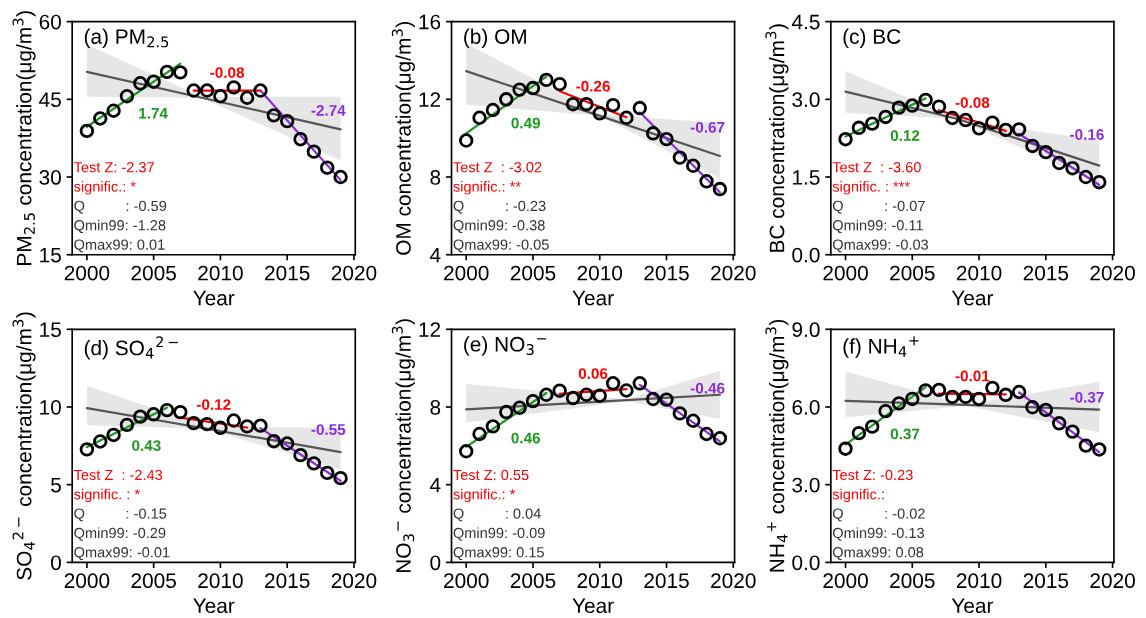  I want to click on annotation: Test Z: -0.23, so click(872, 475).